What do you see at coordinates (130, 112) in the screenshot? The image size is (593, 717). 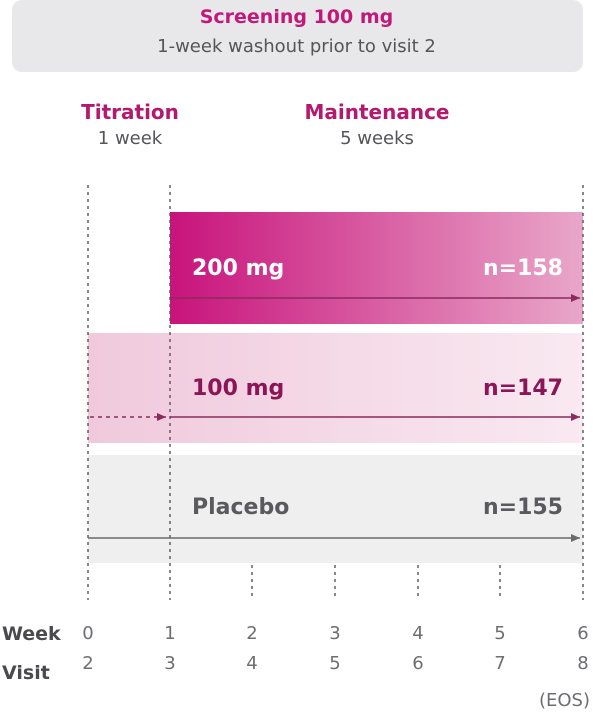 I see `titration-title: Titration` at bounding box center [130, 112].